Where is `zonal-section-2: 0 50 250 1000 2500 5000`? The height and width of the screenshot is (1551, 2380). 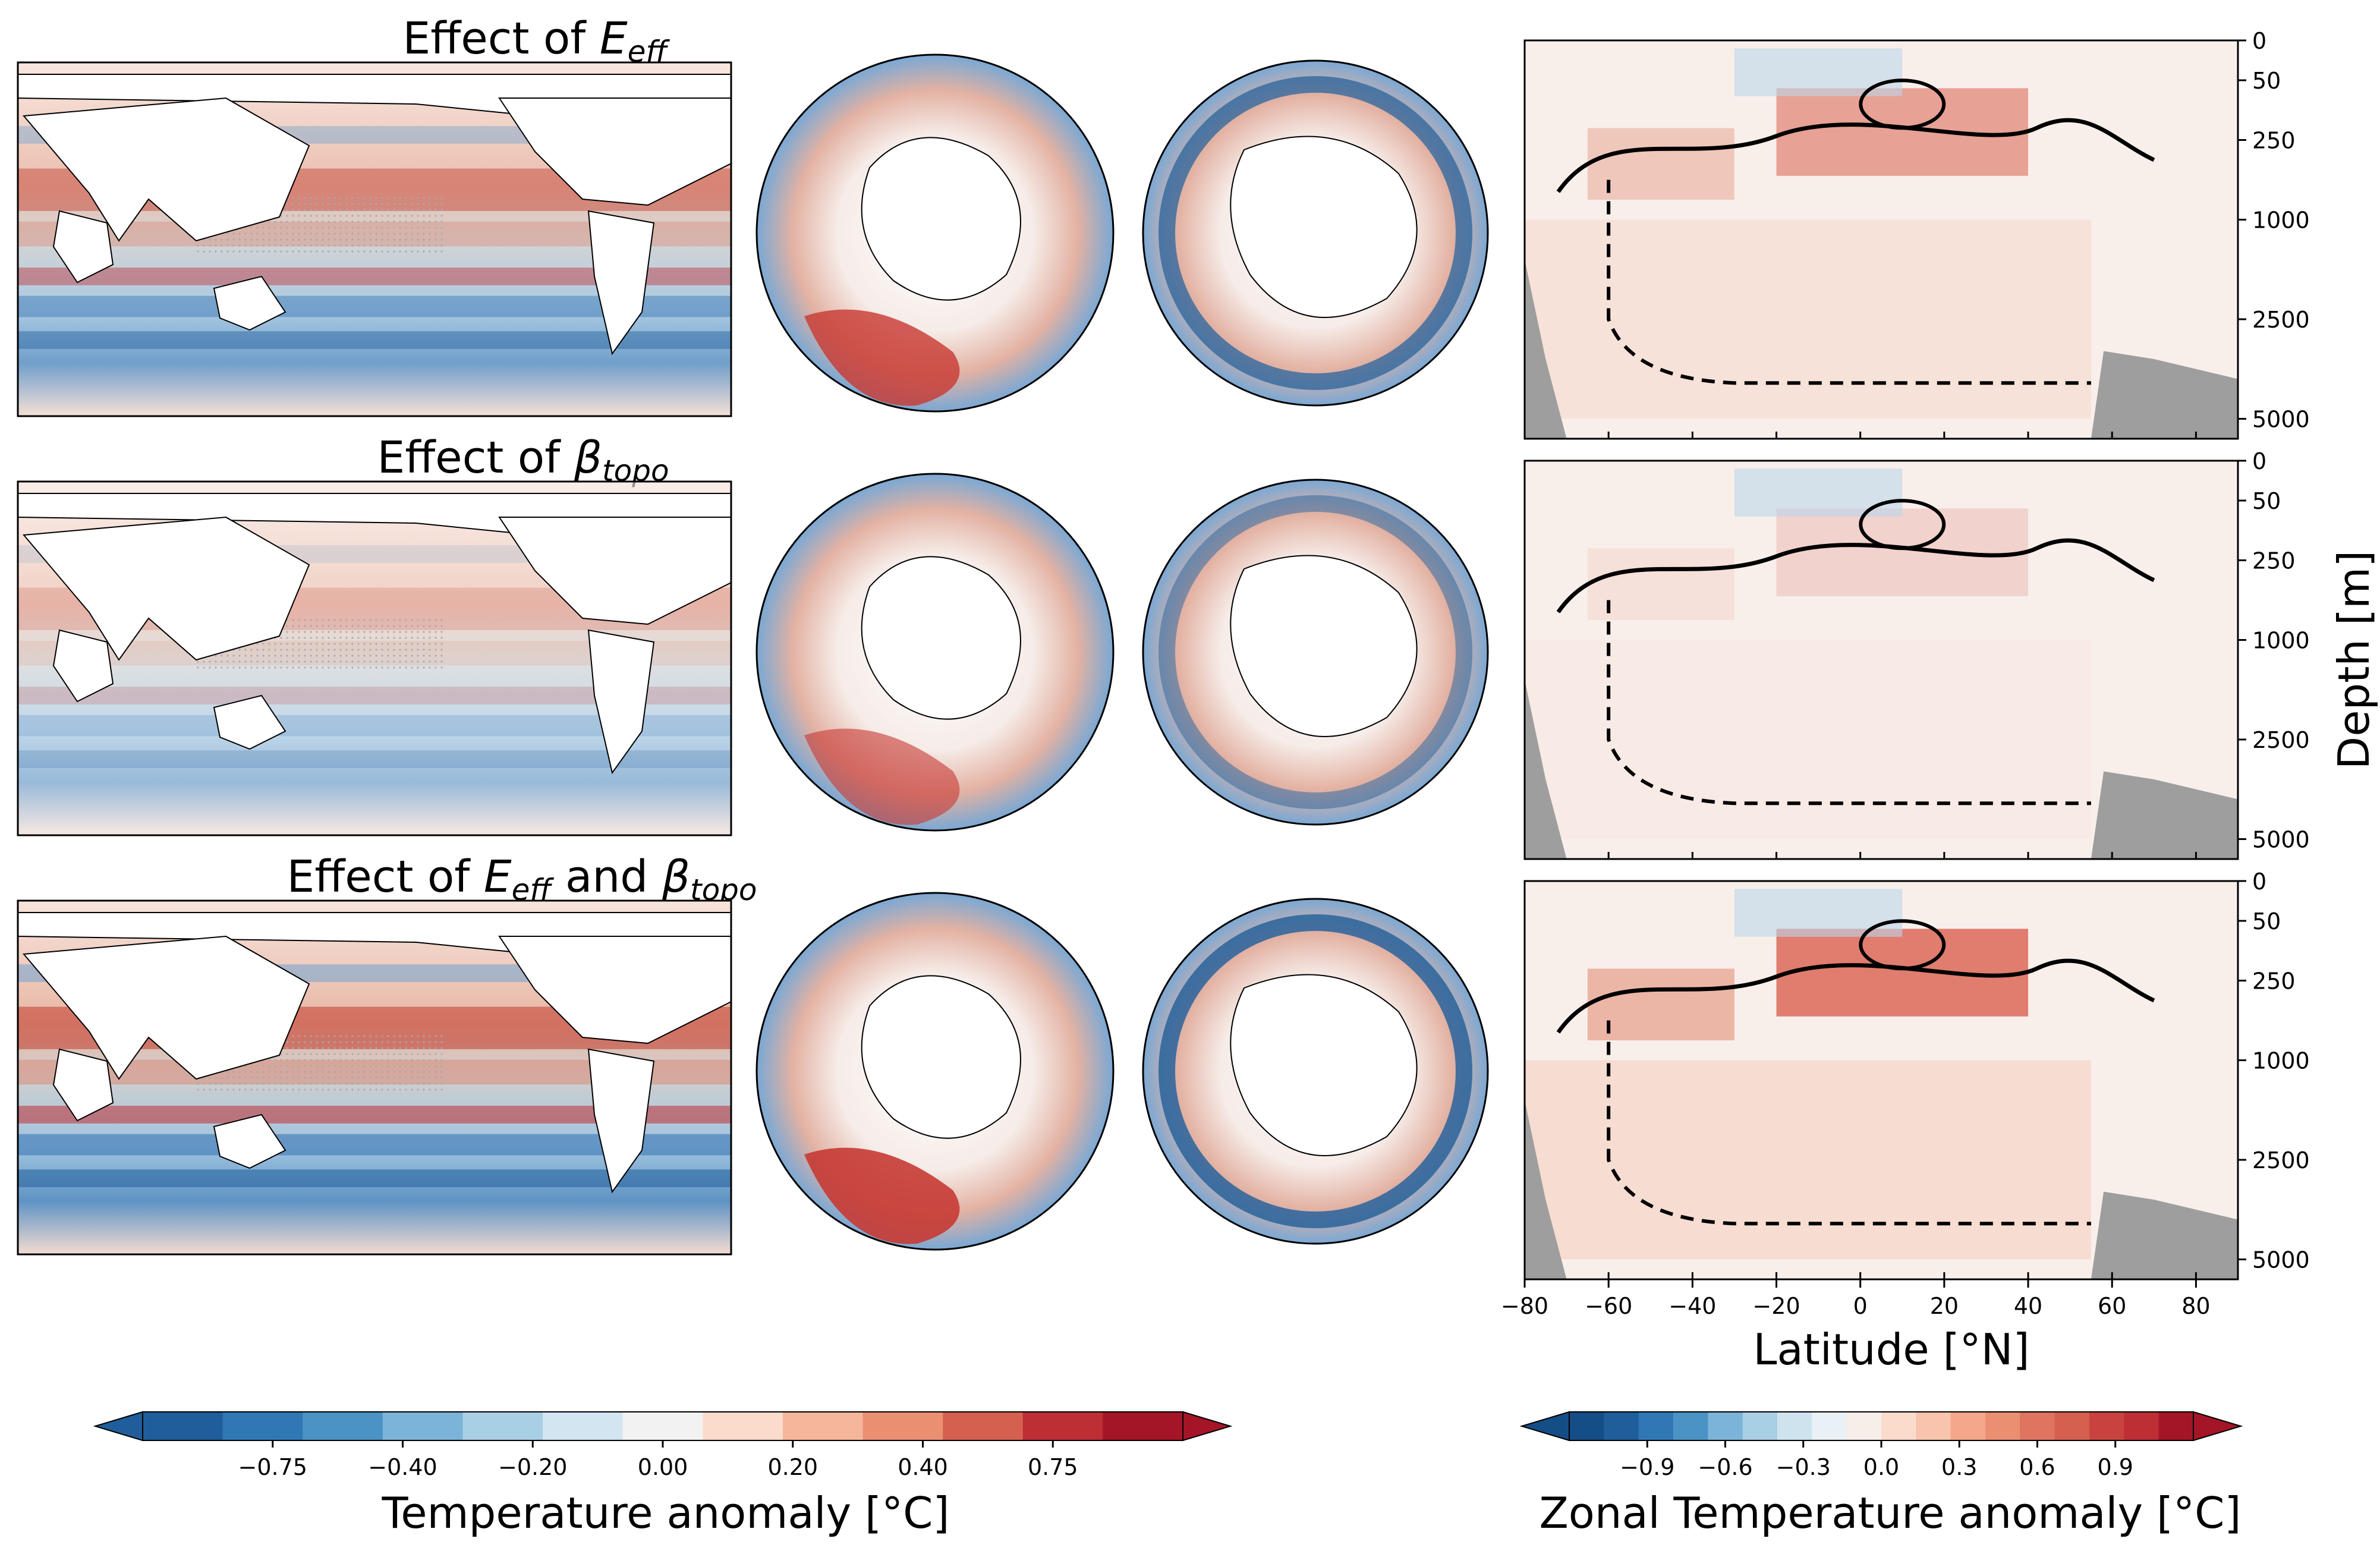 zonal-section-2: 0 50 250 1000 2500 5000 is located at coordinates (1916, 1075).